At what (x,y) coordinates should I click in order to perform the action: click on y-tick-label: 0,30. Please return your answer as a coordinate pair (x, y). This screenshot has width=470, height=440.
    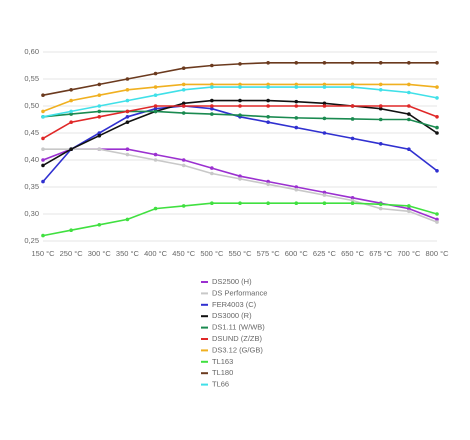
    Looking at the image, I should click on (31, 213).